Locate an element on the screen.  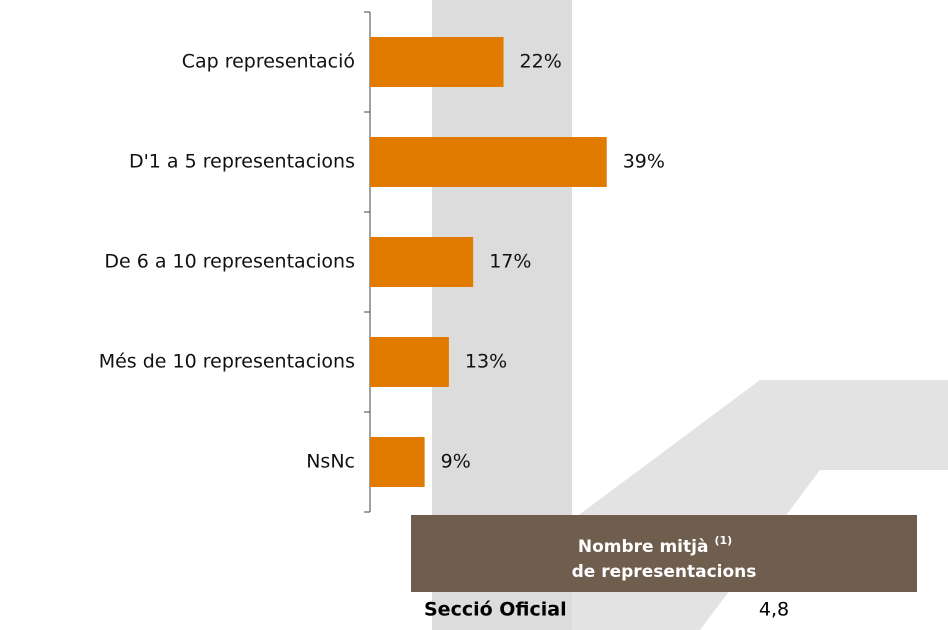
value-label: 22% is located at coordinates (541, 62).